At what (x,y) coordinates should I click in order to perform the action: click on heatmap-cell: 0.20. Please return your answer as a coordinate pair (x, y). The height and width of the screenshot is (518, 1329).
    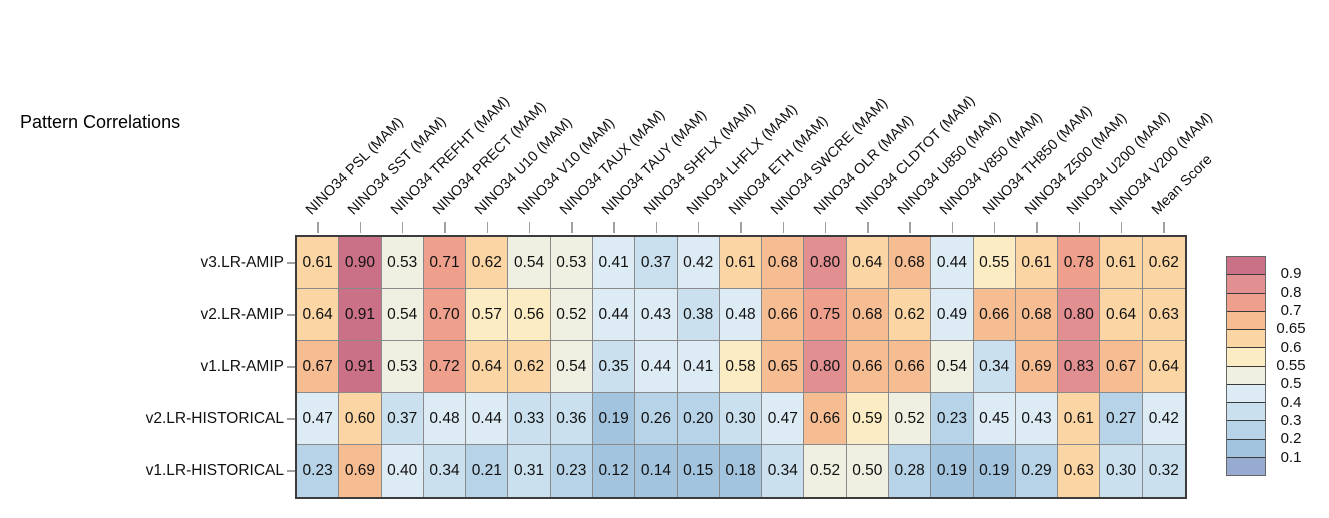
    Looking at the image, I should click on (698, 419).